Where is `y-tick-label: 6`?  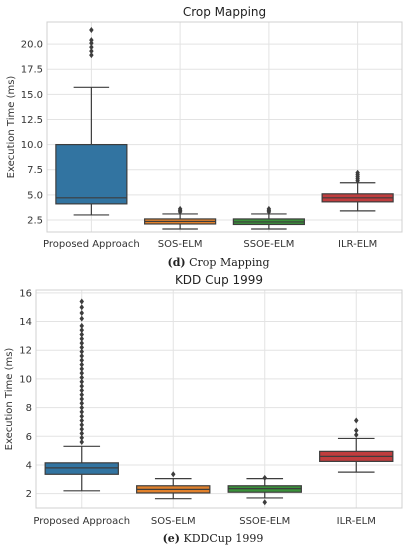
y-tick-label: 6 is located at coordinates (29, 437).